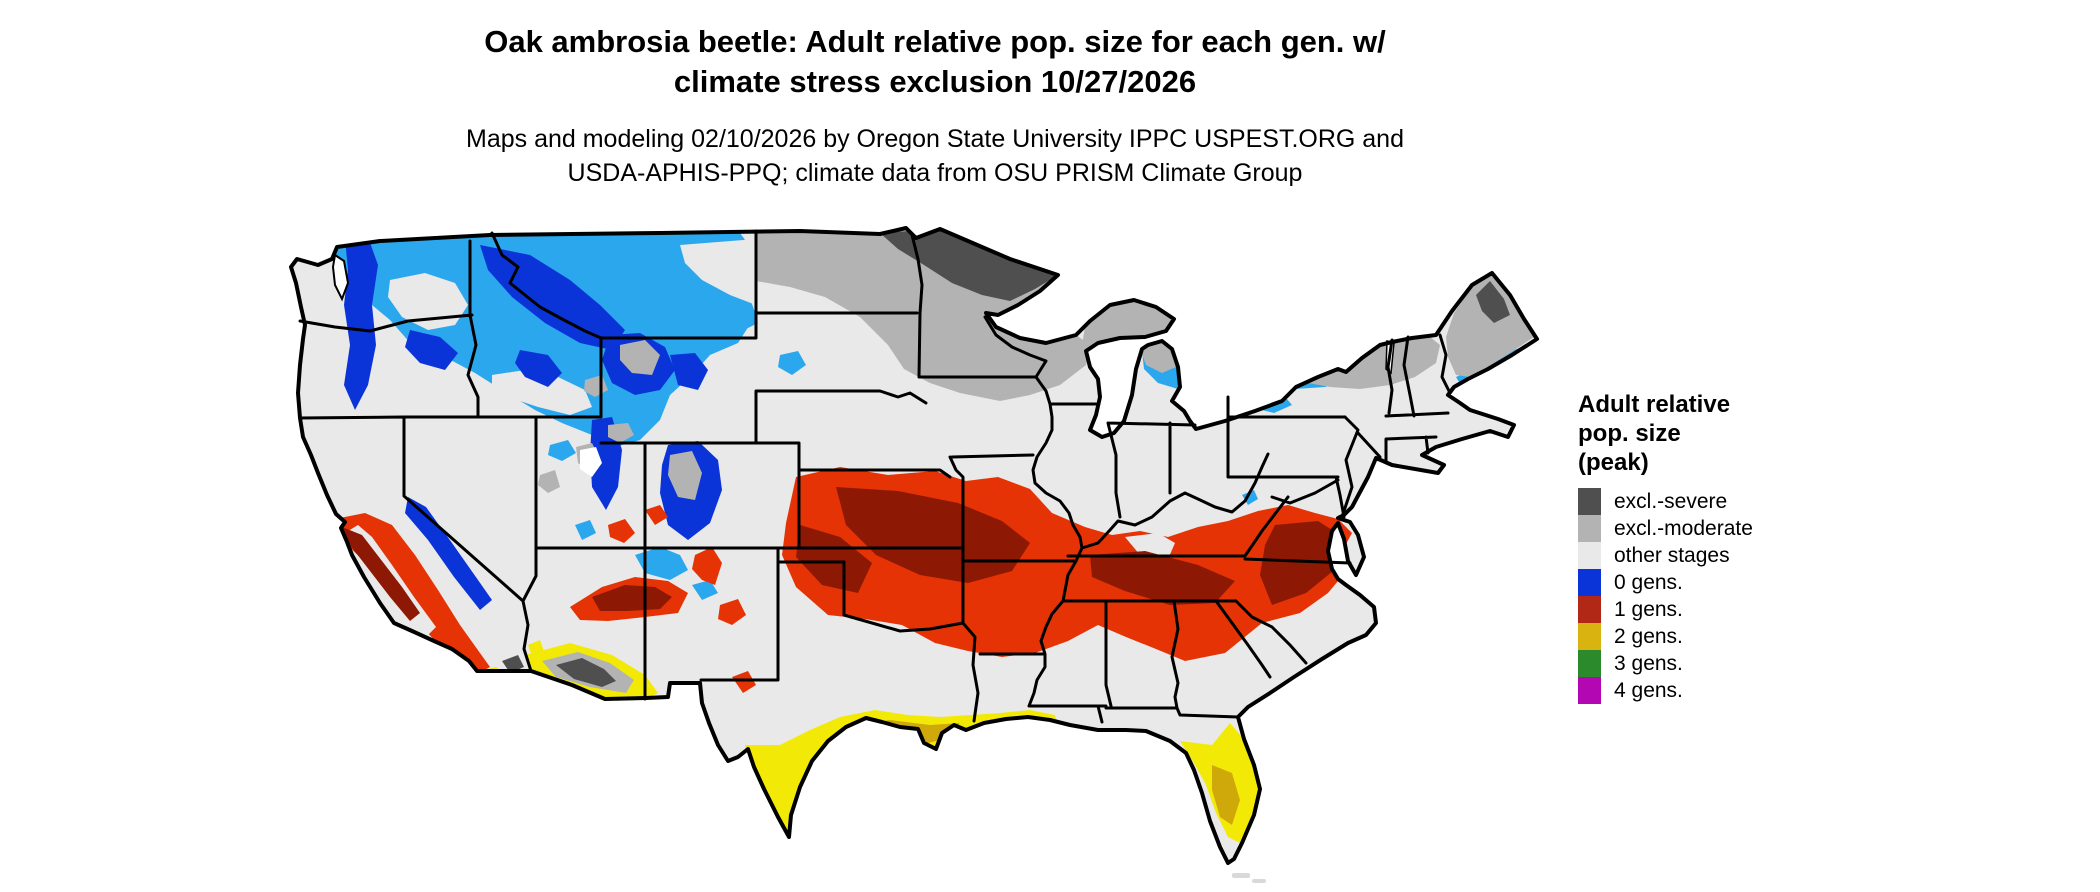 Image resolution: width=2100 pixels, height=892 pixels. What do you see at coordinates (1728, 663) in the screenshot?
I see `legend-item-3-gens: 3 gens.` at bounding box center [1728, 663].